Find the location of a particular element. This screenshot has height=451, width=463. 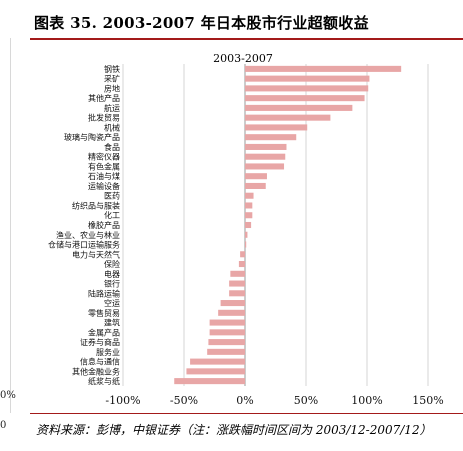

chart-title: 2003-2007 is located at coordinates (243, 58).